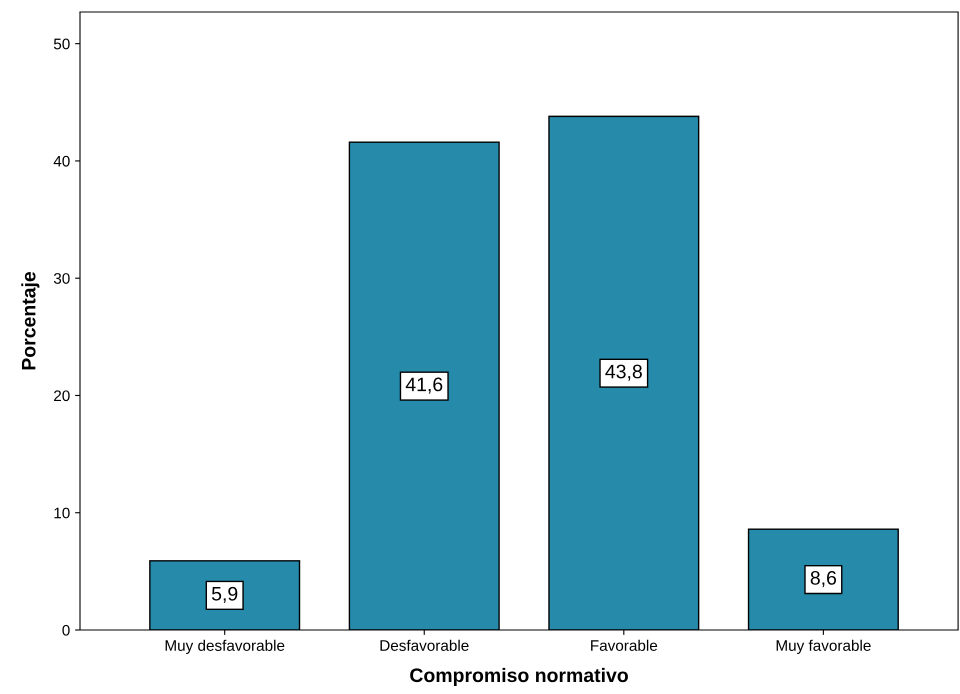  What do you see at coordinates (823, 647) in the screenshot?
I see `x-tick-label: Muy favorable` at bounding box center [823, 647].